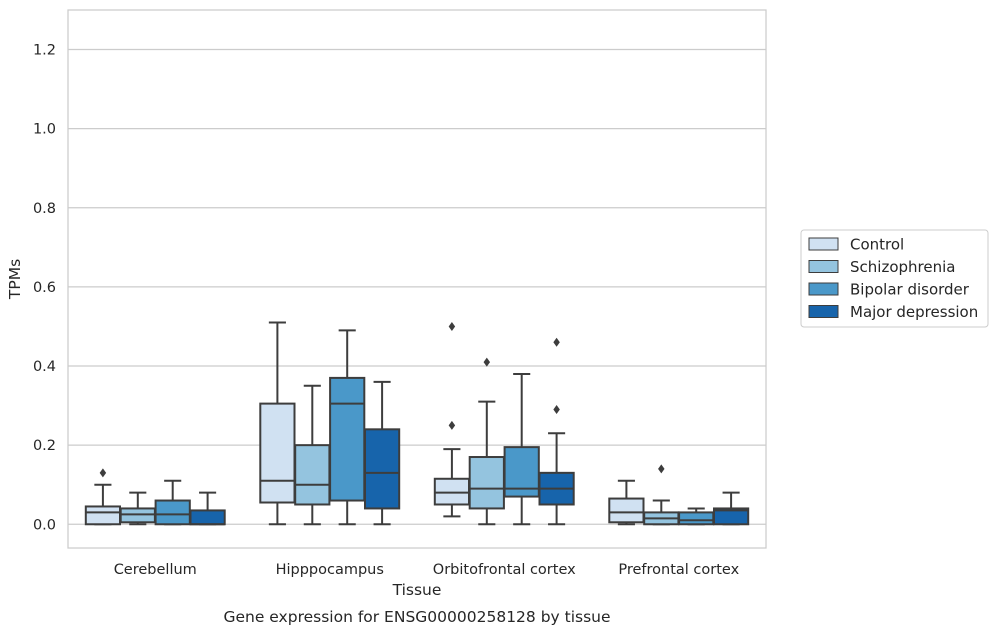  I want to click on legend-label: Major depression, so click(914, 312).